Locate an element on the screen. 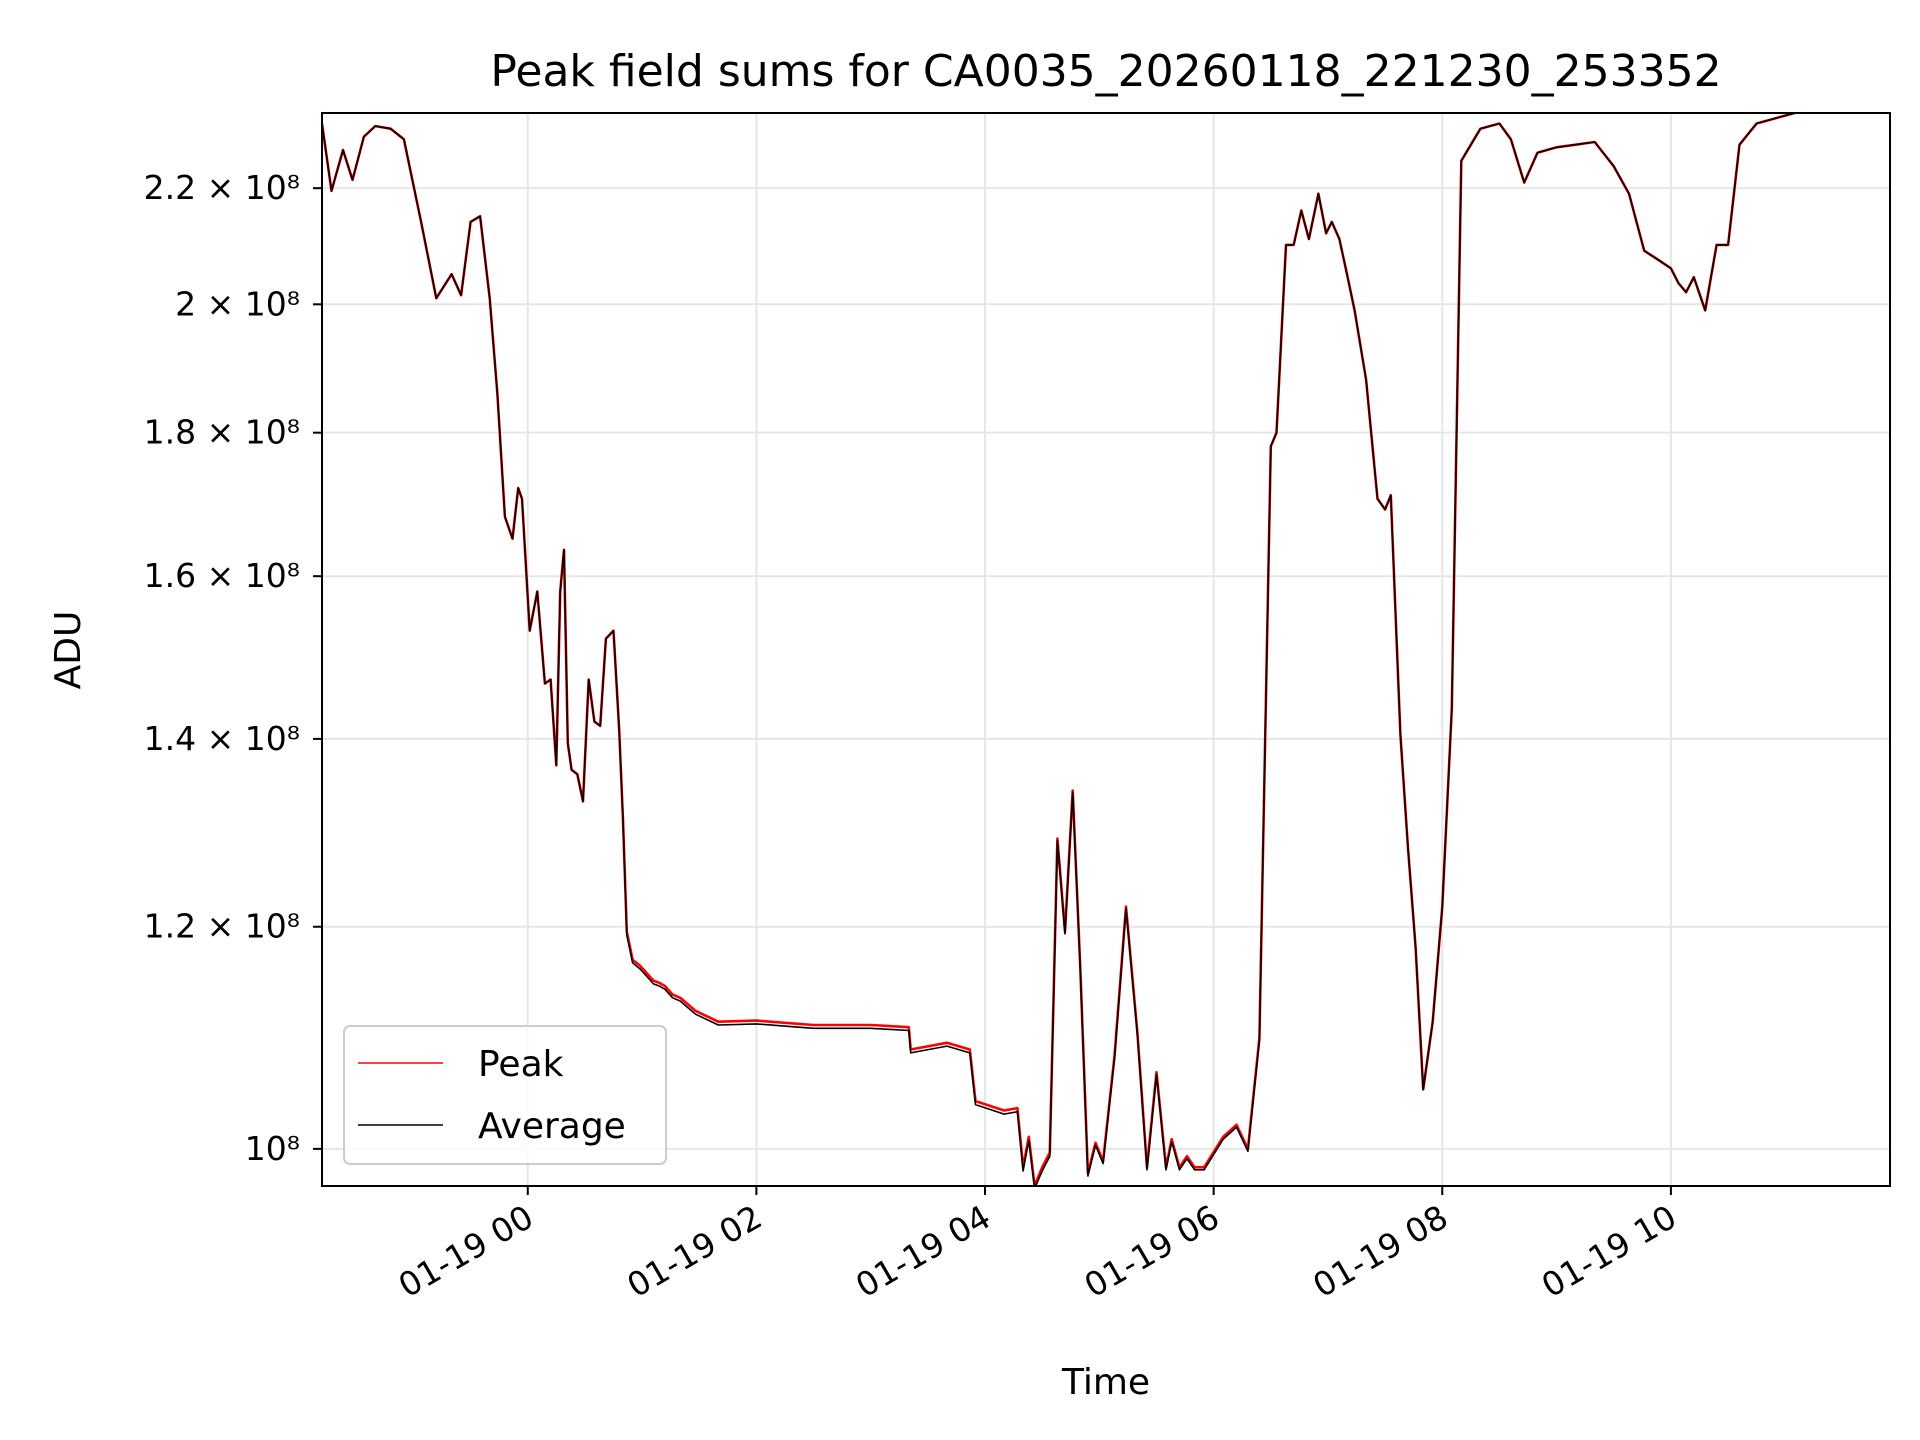  y-tick-label: 1.8 × 10⁸ is located at coordinates (222, 432).